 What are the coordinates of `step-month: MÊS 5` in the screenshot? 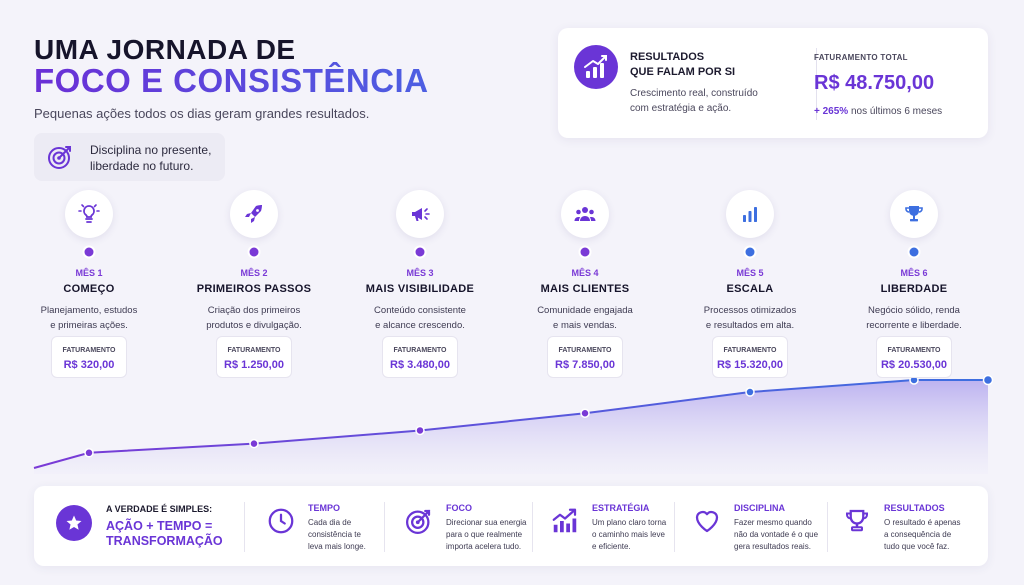 It's located at (750, 273).